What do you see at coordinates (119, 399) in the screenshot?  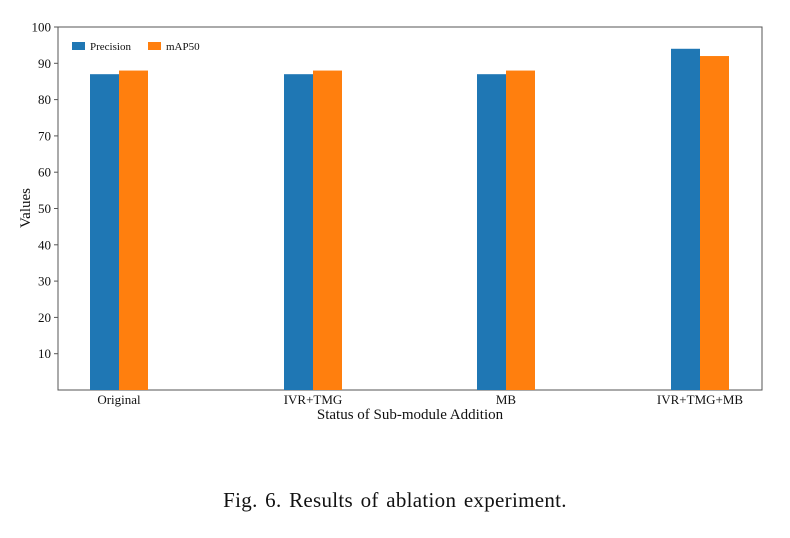 I see `x-tick-label: Original` at bounding box center [119, 399].